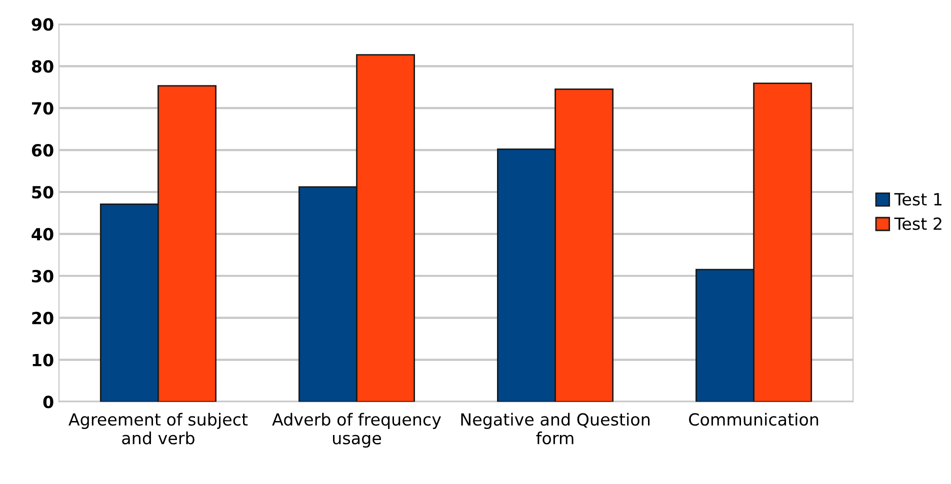 This screenshot has height=484, width=951. I want to click on legend-label: Test 1, so click(918, 199).